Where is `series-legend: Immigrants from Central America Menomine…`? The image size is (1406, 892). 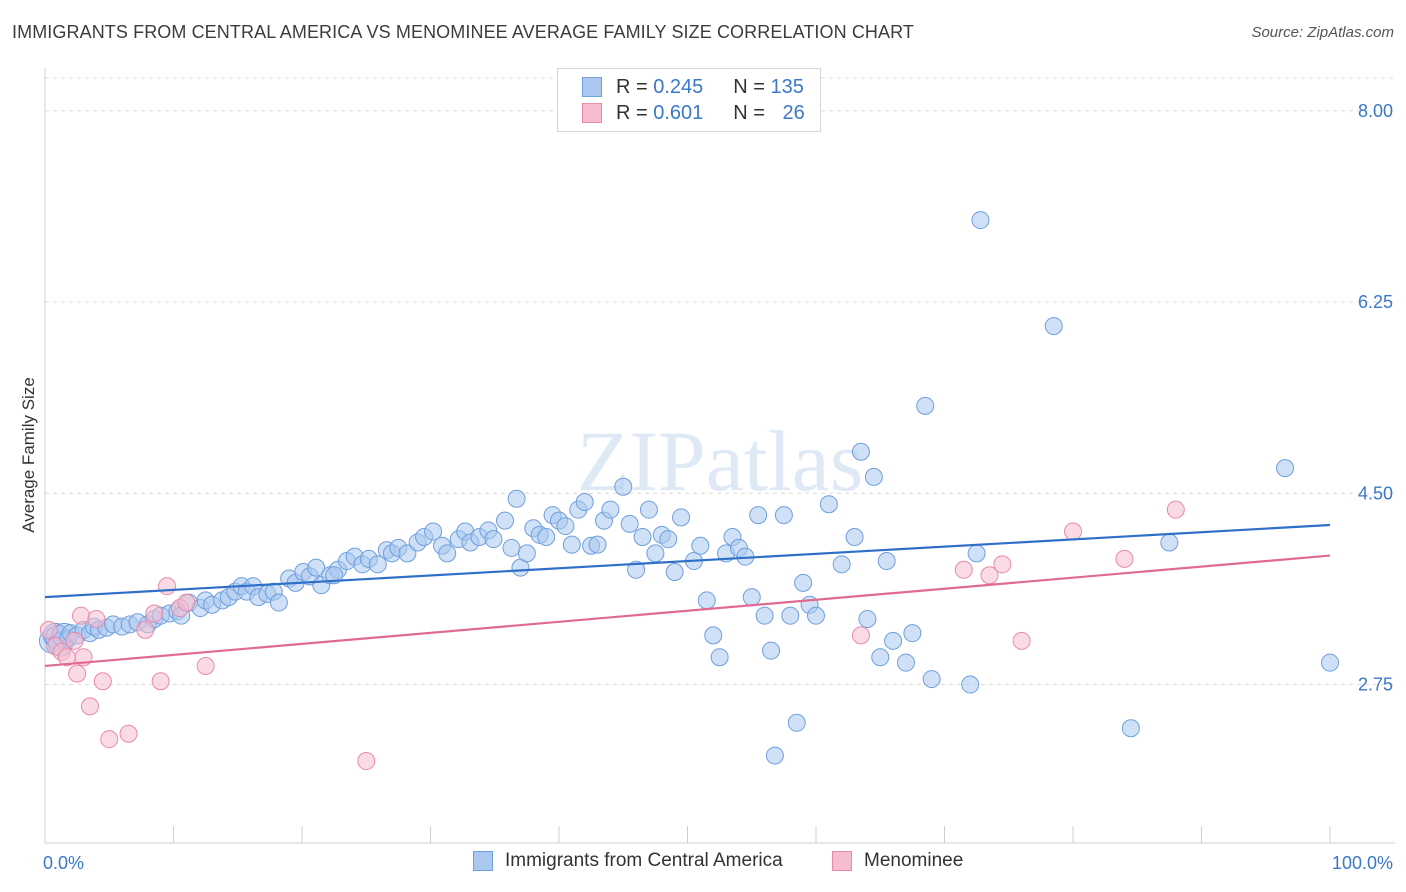
series-legend: Immigrants from Central America Menomine… is located at coordinates (703, 865).